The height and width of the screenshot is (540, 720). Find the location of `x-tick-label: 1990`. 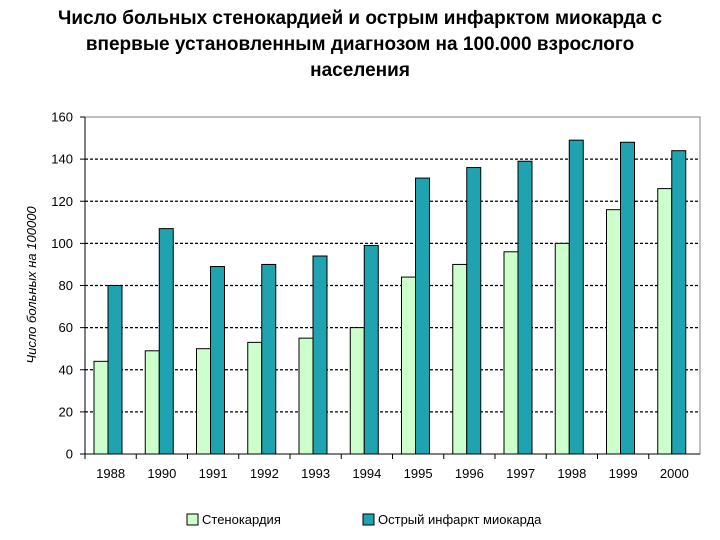

x-tick-label: 1990 is located at coordinates (161, 473).